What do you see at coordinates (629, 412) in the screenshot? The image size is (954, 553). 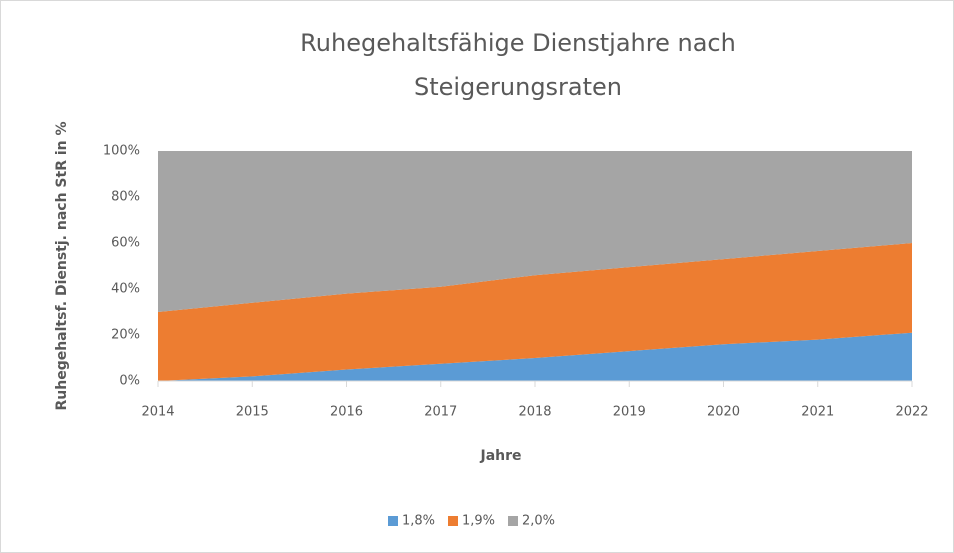 I see `x-tick-label: 2019` at bounding box center [629, 412].